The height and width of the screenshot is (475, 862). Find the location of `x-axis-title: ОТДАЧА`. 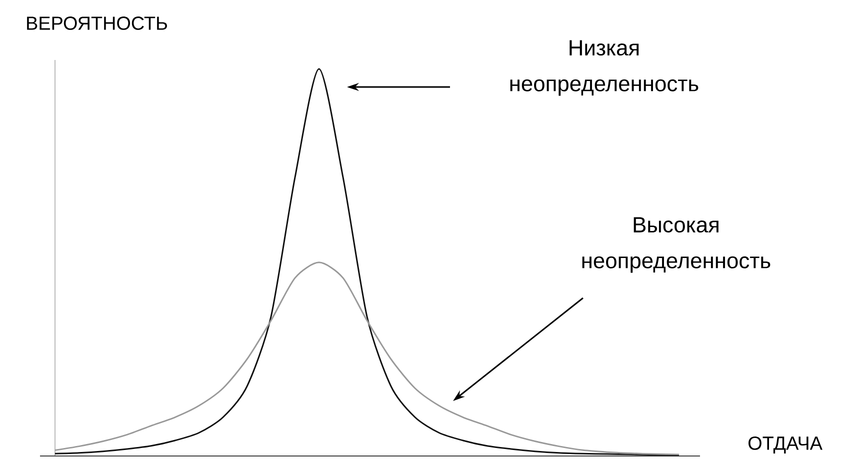

x-axis-title: ОТДАЧА is located at coordinates (785, 445).